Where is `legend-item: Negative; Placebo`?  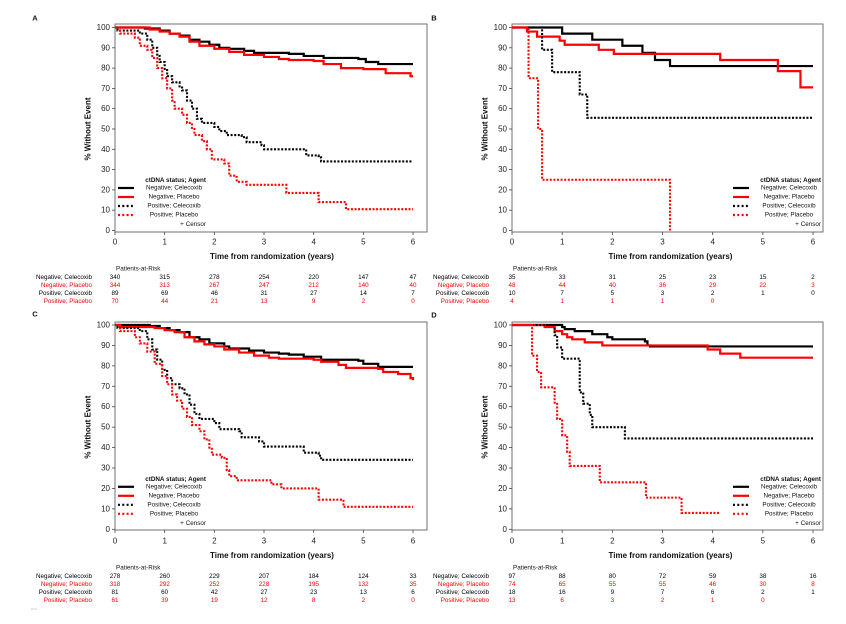 legend-item: Negative; Placebo is located at coordinates (774, 495).